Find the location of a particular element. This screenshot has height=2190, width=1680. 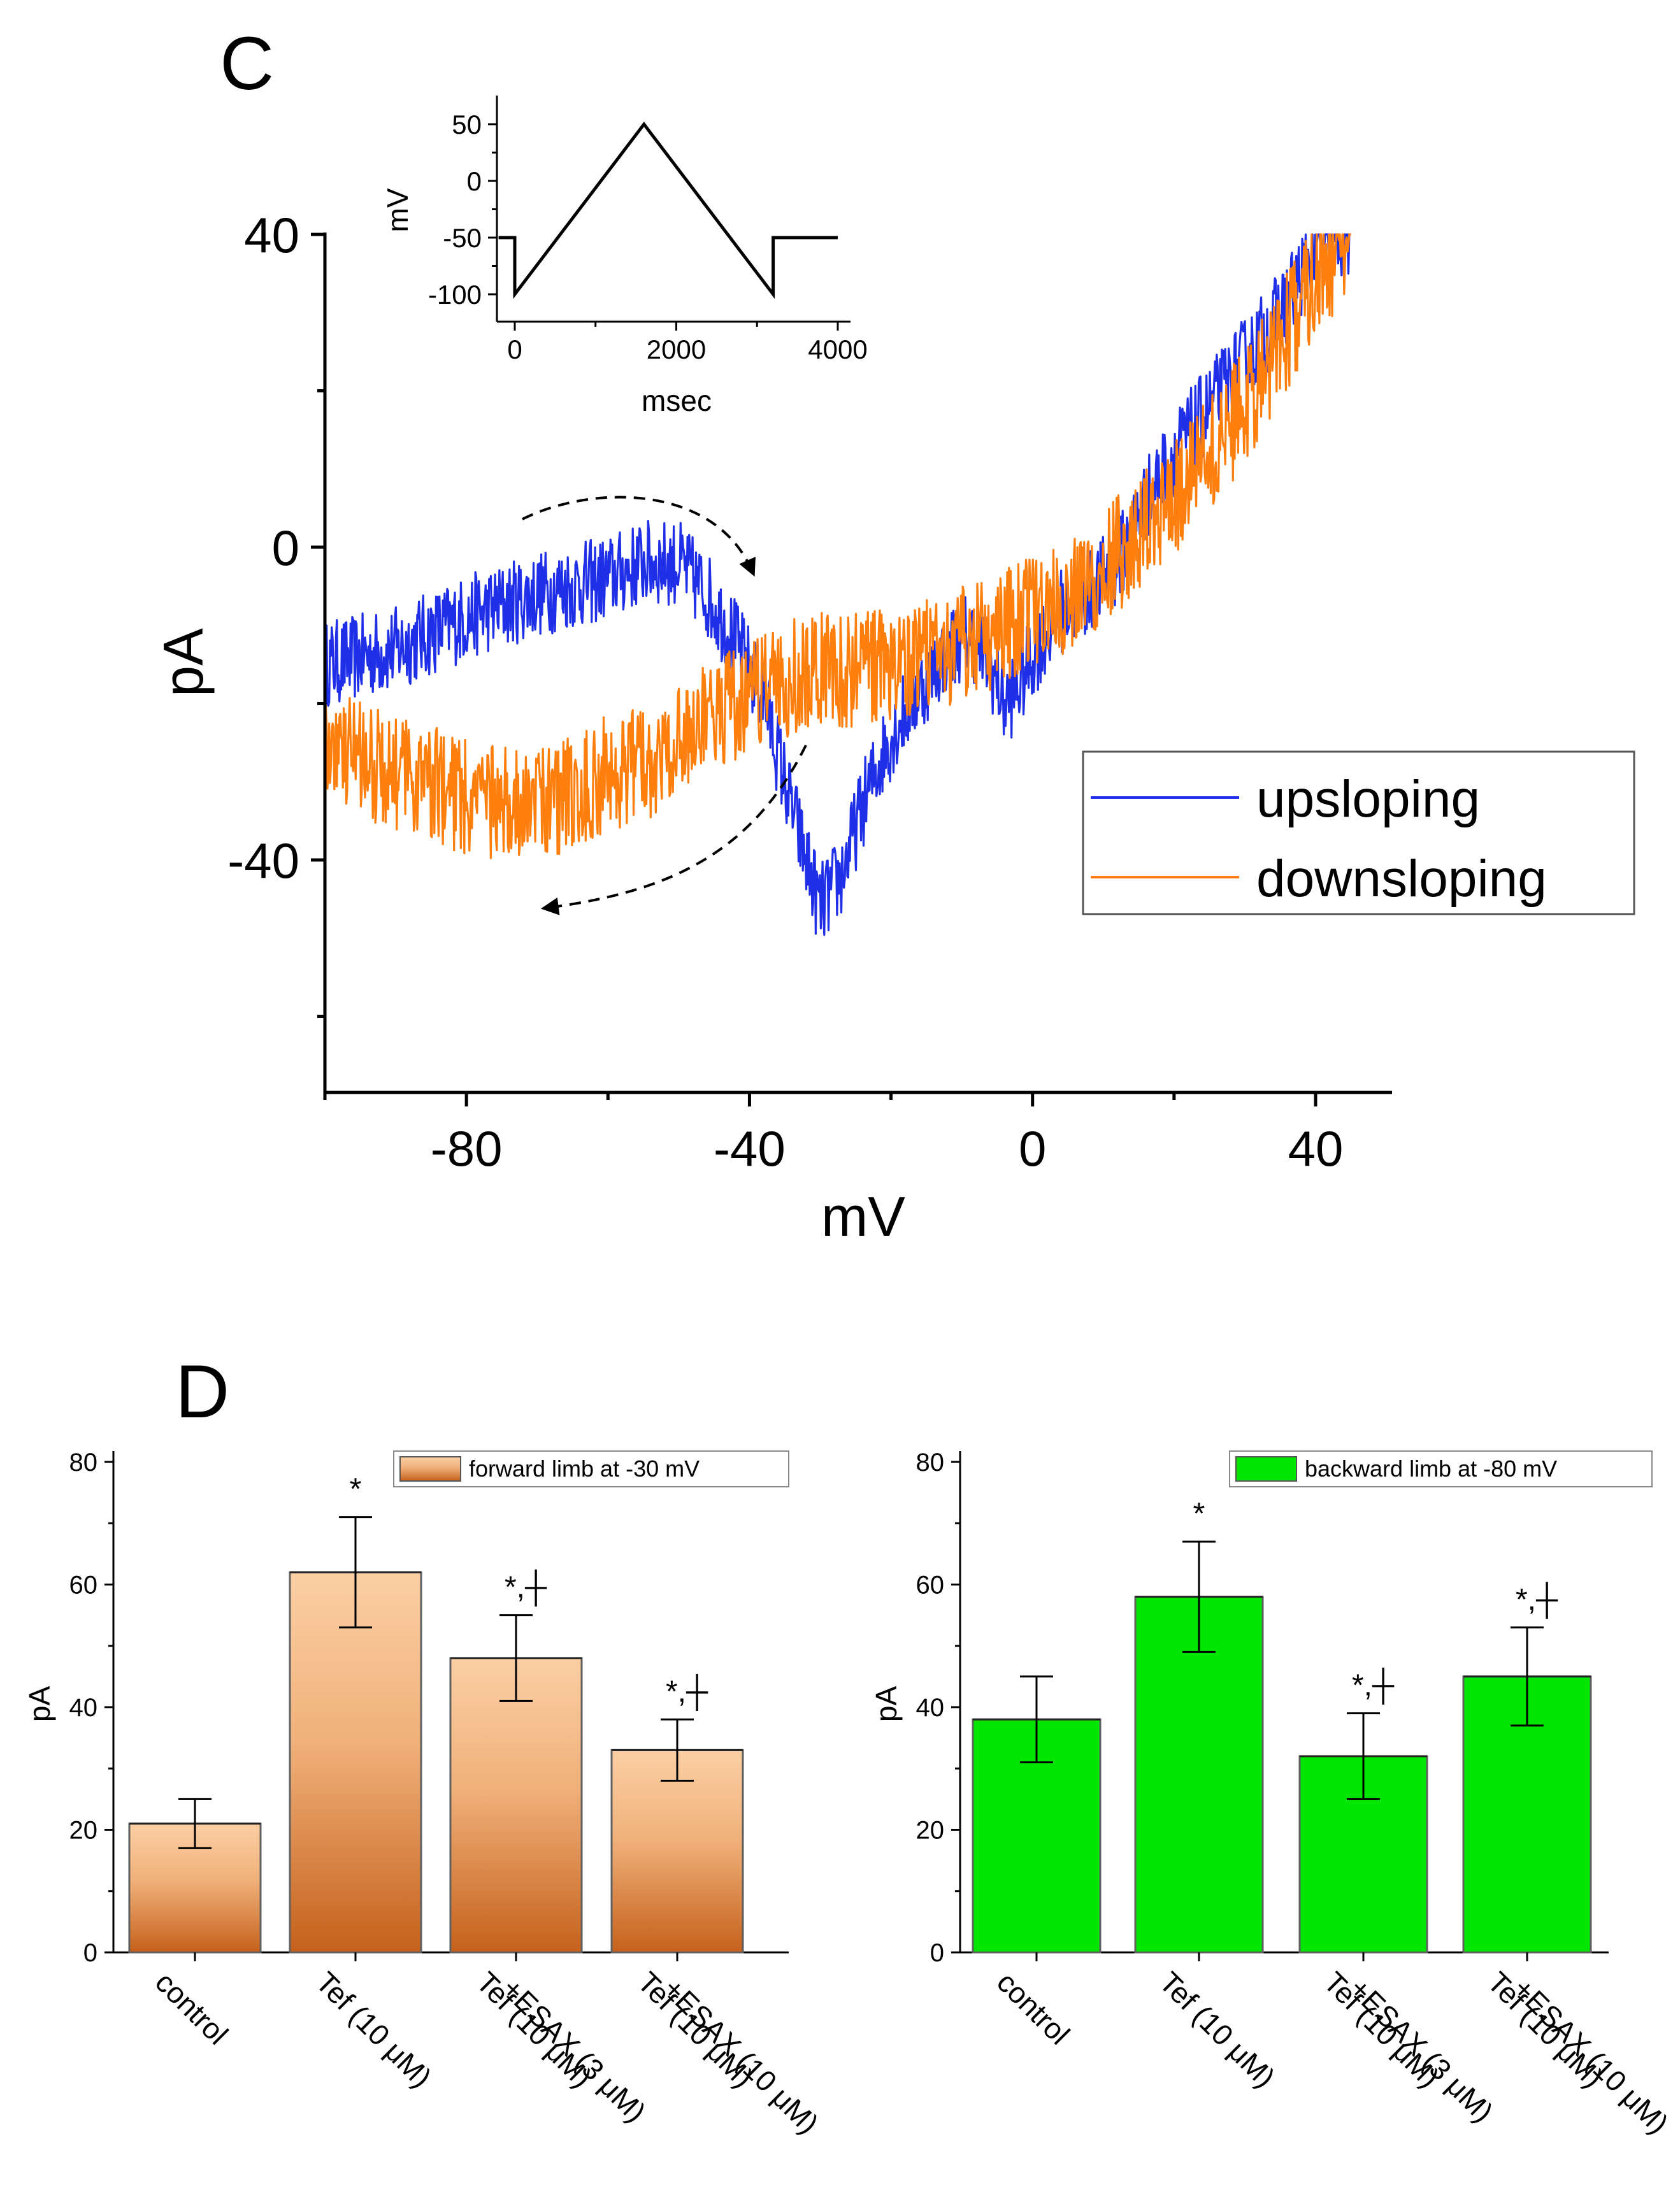

y-tick-label: 0 is located at coordinates (285, 548).